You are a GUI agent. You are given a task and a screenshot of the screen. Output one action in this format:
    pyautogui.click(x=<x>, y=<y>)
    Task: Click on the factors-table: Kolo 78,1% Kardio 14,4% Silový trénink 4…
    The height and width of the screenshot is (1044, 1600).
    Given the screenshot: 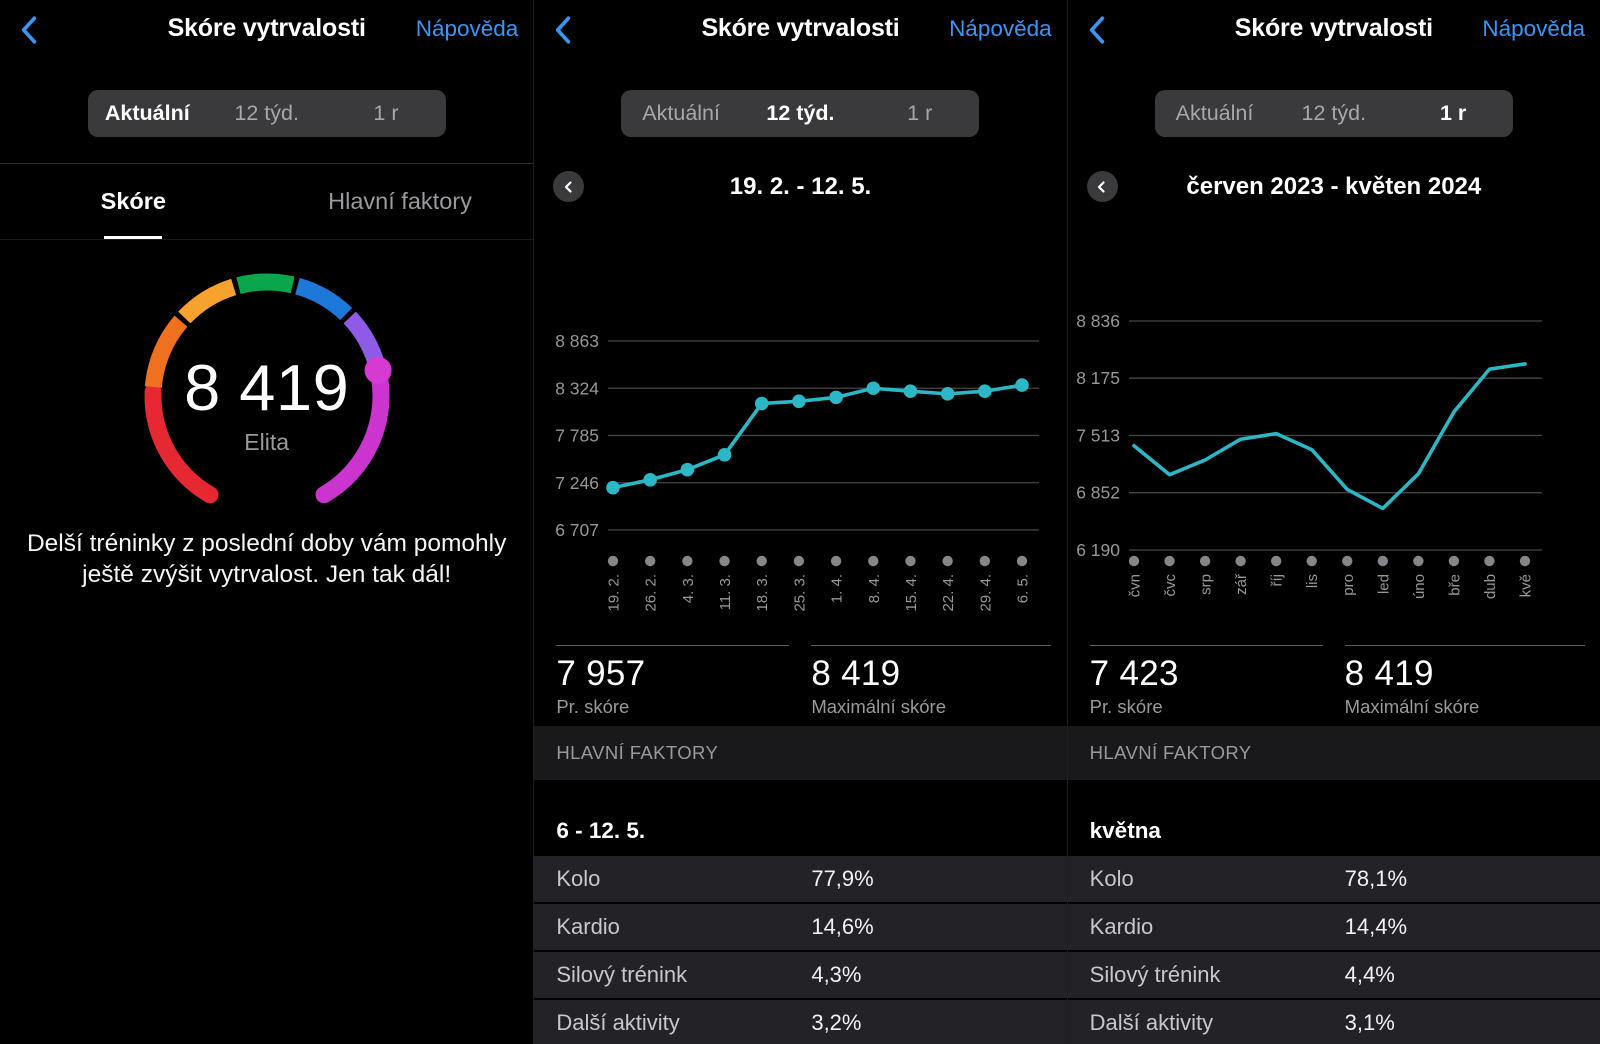 What is the action you would take?
    pyautogui.click(x=1333, y=950)
    